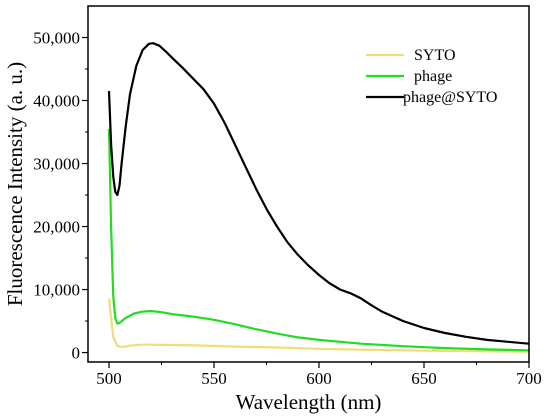  I want to click on x-axis-title: Wavelength (nm), so click(309, 402).